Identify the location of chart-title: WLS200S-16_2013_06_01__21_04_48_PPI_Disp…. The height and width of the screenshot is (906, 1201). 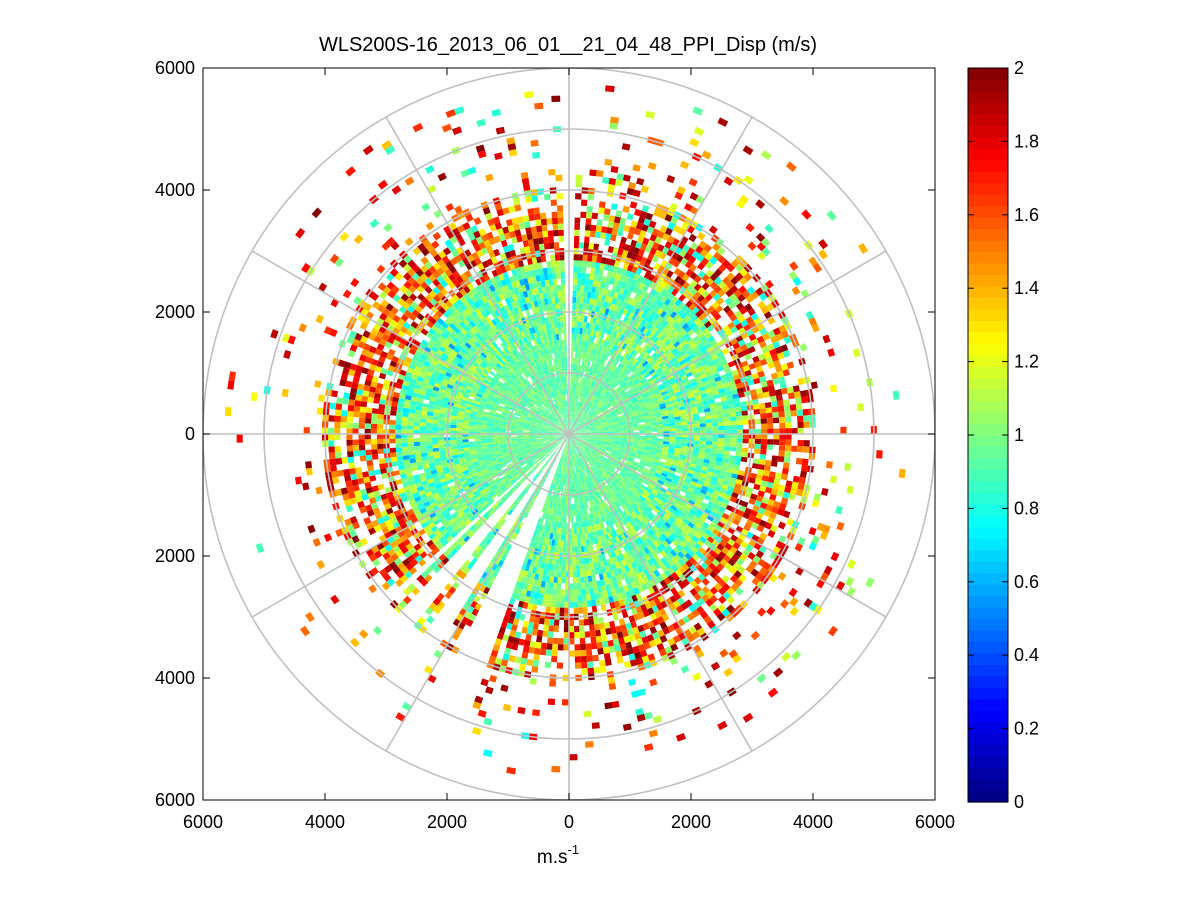
(568, 45).